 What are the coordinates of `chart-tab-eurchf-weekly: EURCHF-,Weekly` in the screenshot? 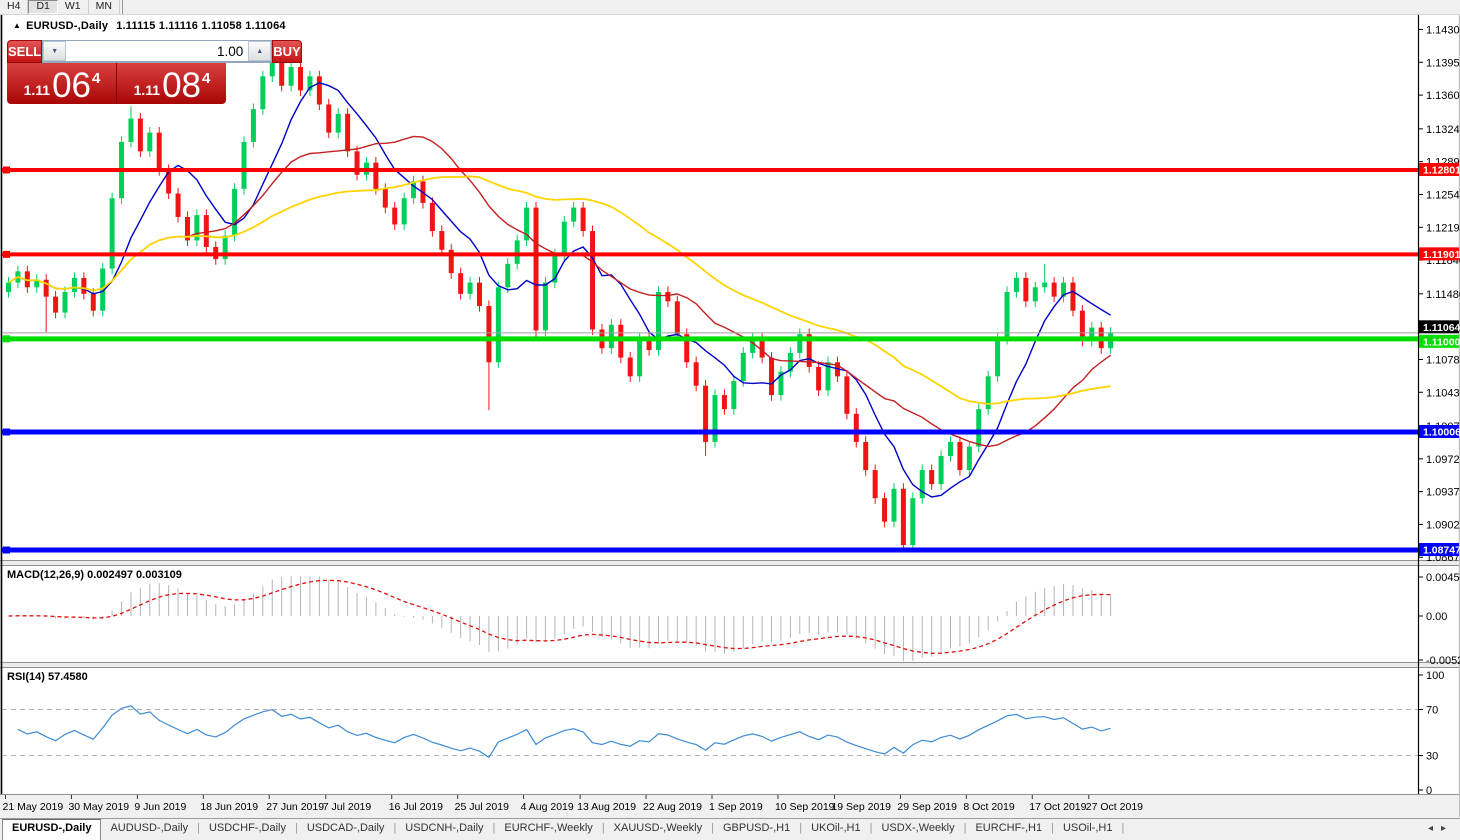 It's located at (548, 828).